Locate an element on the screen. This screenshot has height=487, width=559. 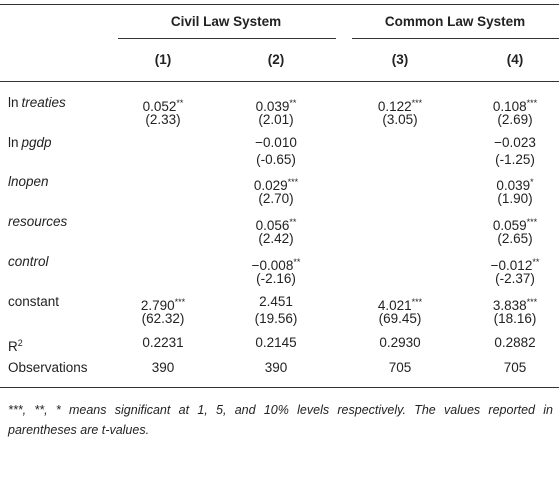
label-part: 2 is located at coordinates (20, 343).